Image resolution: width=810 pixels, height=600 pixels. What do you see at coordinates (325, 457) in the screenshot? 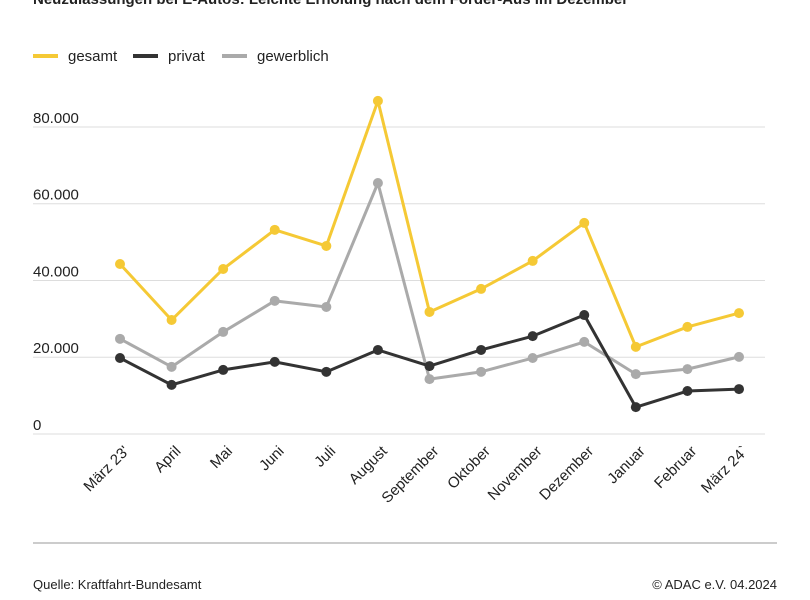
I see `x-tick-label: Juli` at bounding box center [325, 457].